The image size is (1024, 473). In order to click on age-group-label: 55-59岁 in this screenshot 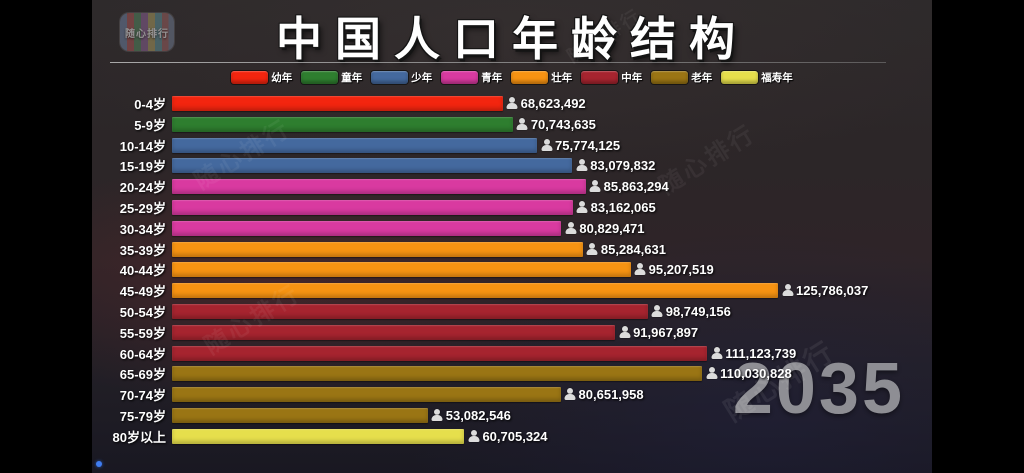, I will do `click(142, 333)`.